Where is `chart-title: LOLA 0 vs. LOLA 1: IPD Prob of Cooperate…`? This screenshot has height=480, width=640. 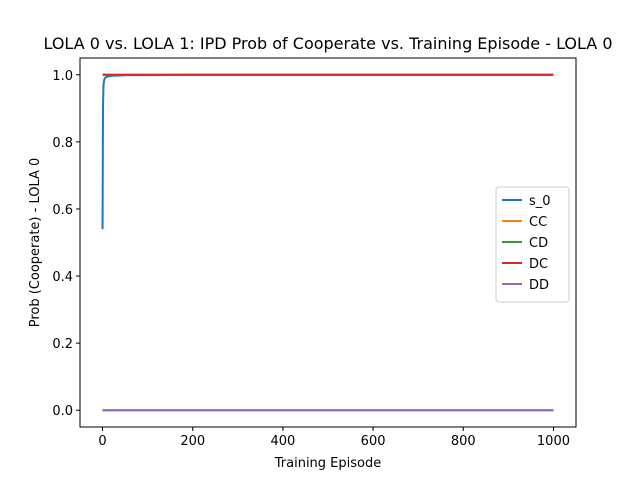 chart-title: LOLA 0 vs. LOLA 1: IPD Prob of Cooperate… is located at coordinates (327, 43).